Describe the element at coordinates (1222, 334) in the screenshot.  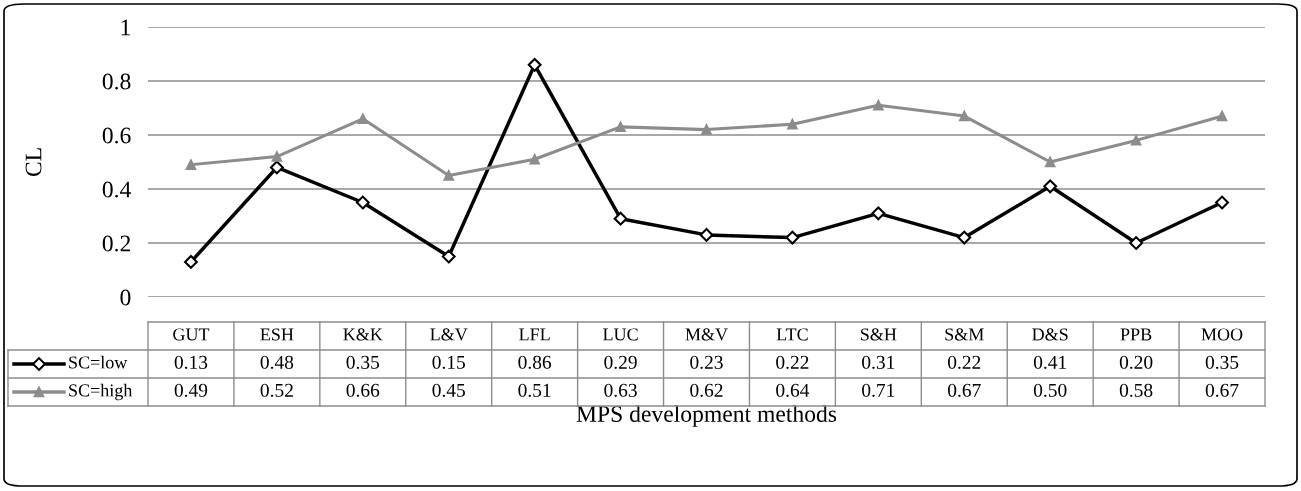
I see `x-tick-label: MOO` at that location.